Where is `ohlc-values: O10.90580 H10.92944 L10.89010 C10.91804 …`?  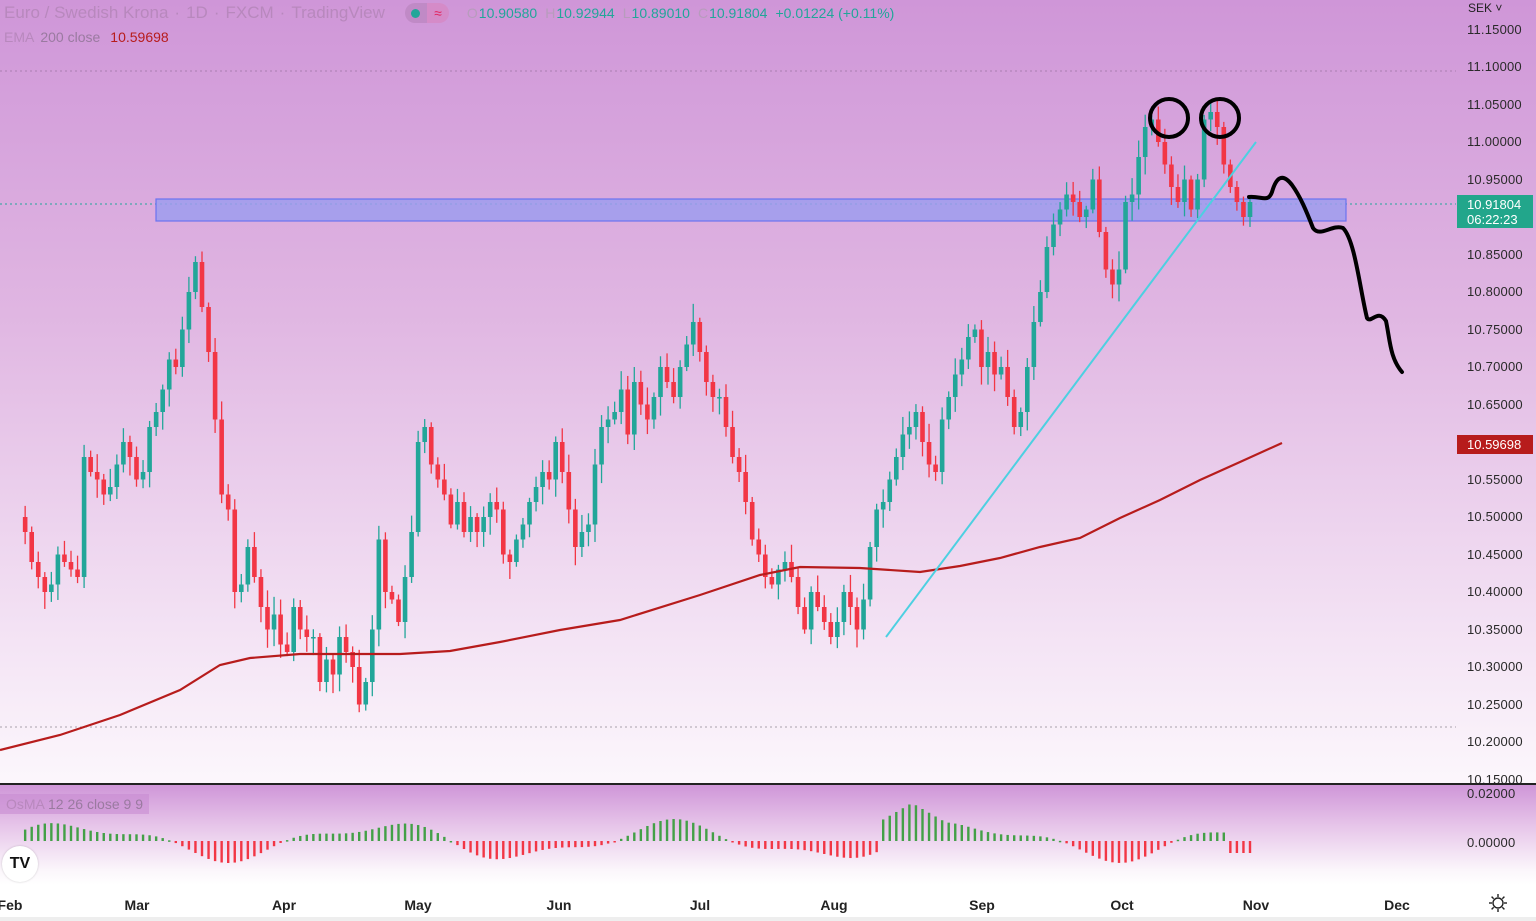 ohlc-values: O10.90580 H10.92944 L10.89010 C10.91804 … is located at coordinates (680, 13).